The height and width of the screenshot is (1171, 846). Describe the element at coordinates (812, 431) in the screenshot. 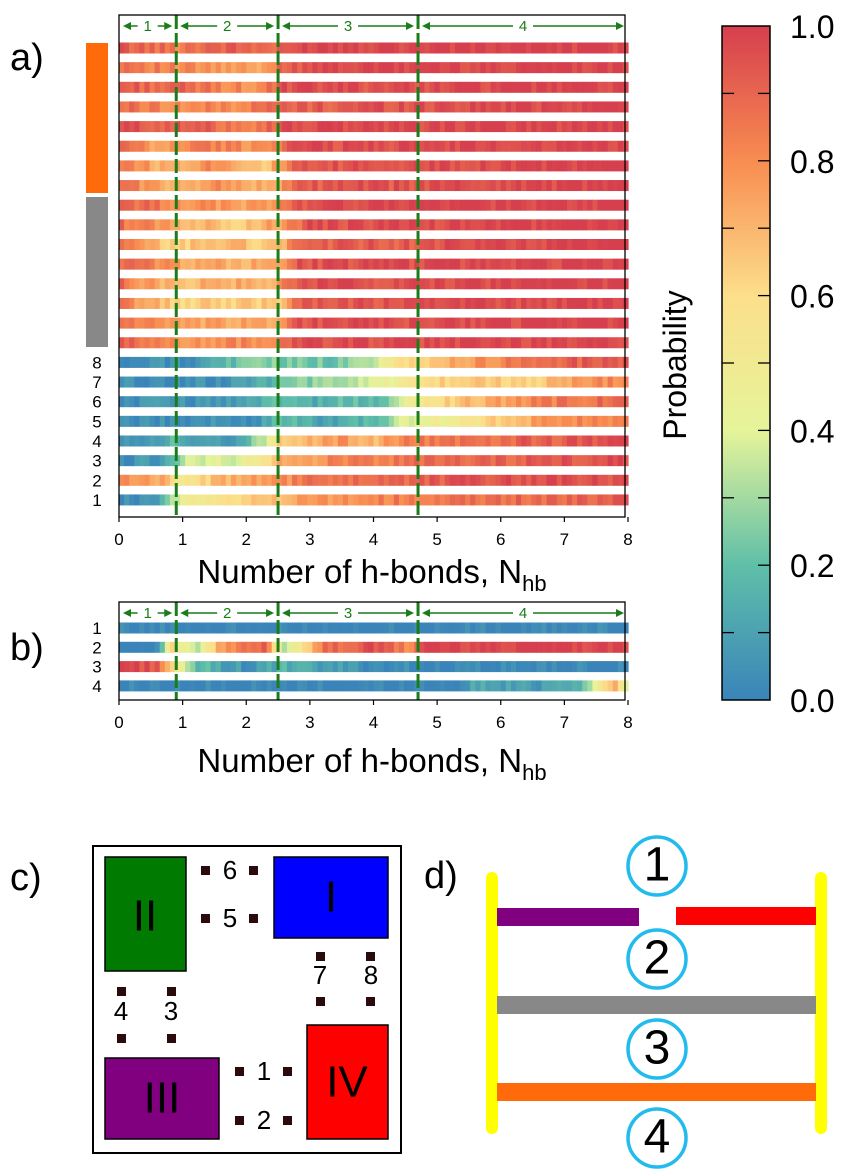

I see `colorbar-tick-label: 0.4` at that location.